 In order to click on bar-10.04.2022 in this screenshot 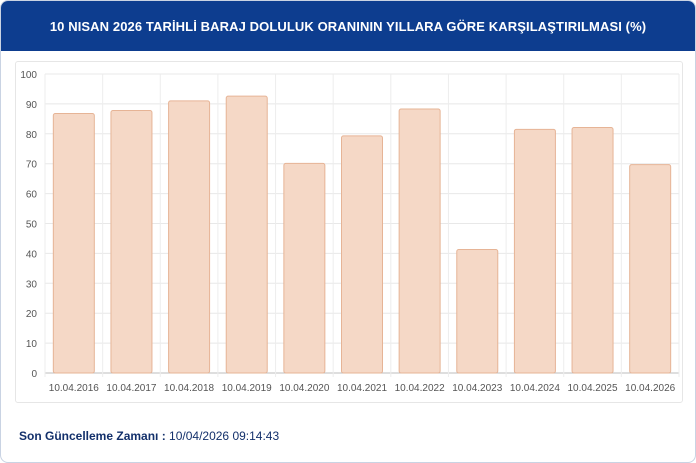, I will do `click(419, 241)`.